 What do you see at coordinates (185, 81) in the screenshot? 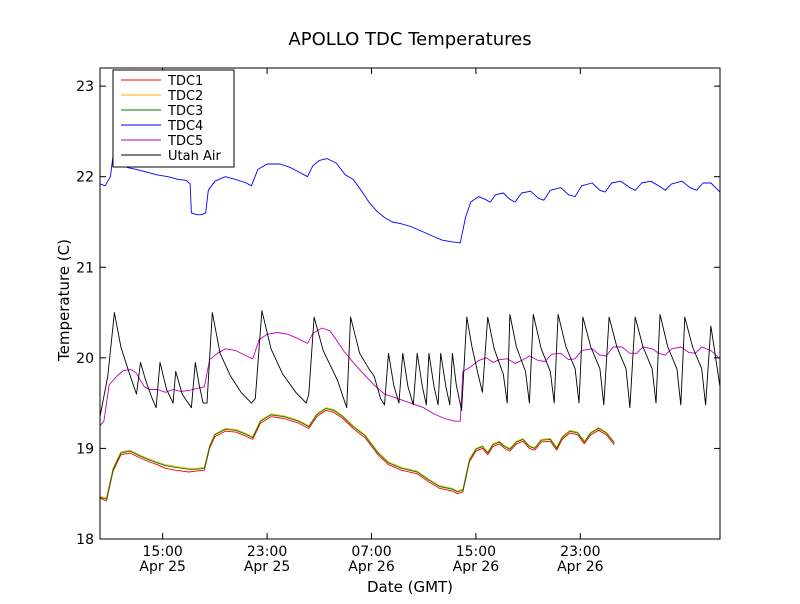
I see `legend-label: TDC1` at bounding box center [185, 81].